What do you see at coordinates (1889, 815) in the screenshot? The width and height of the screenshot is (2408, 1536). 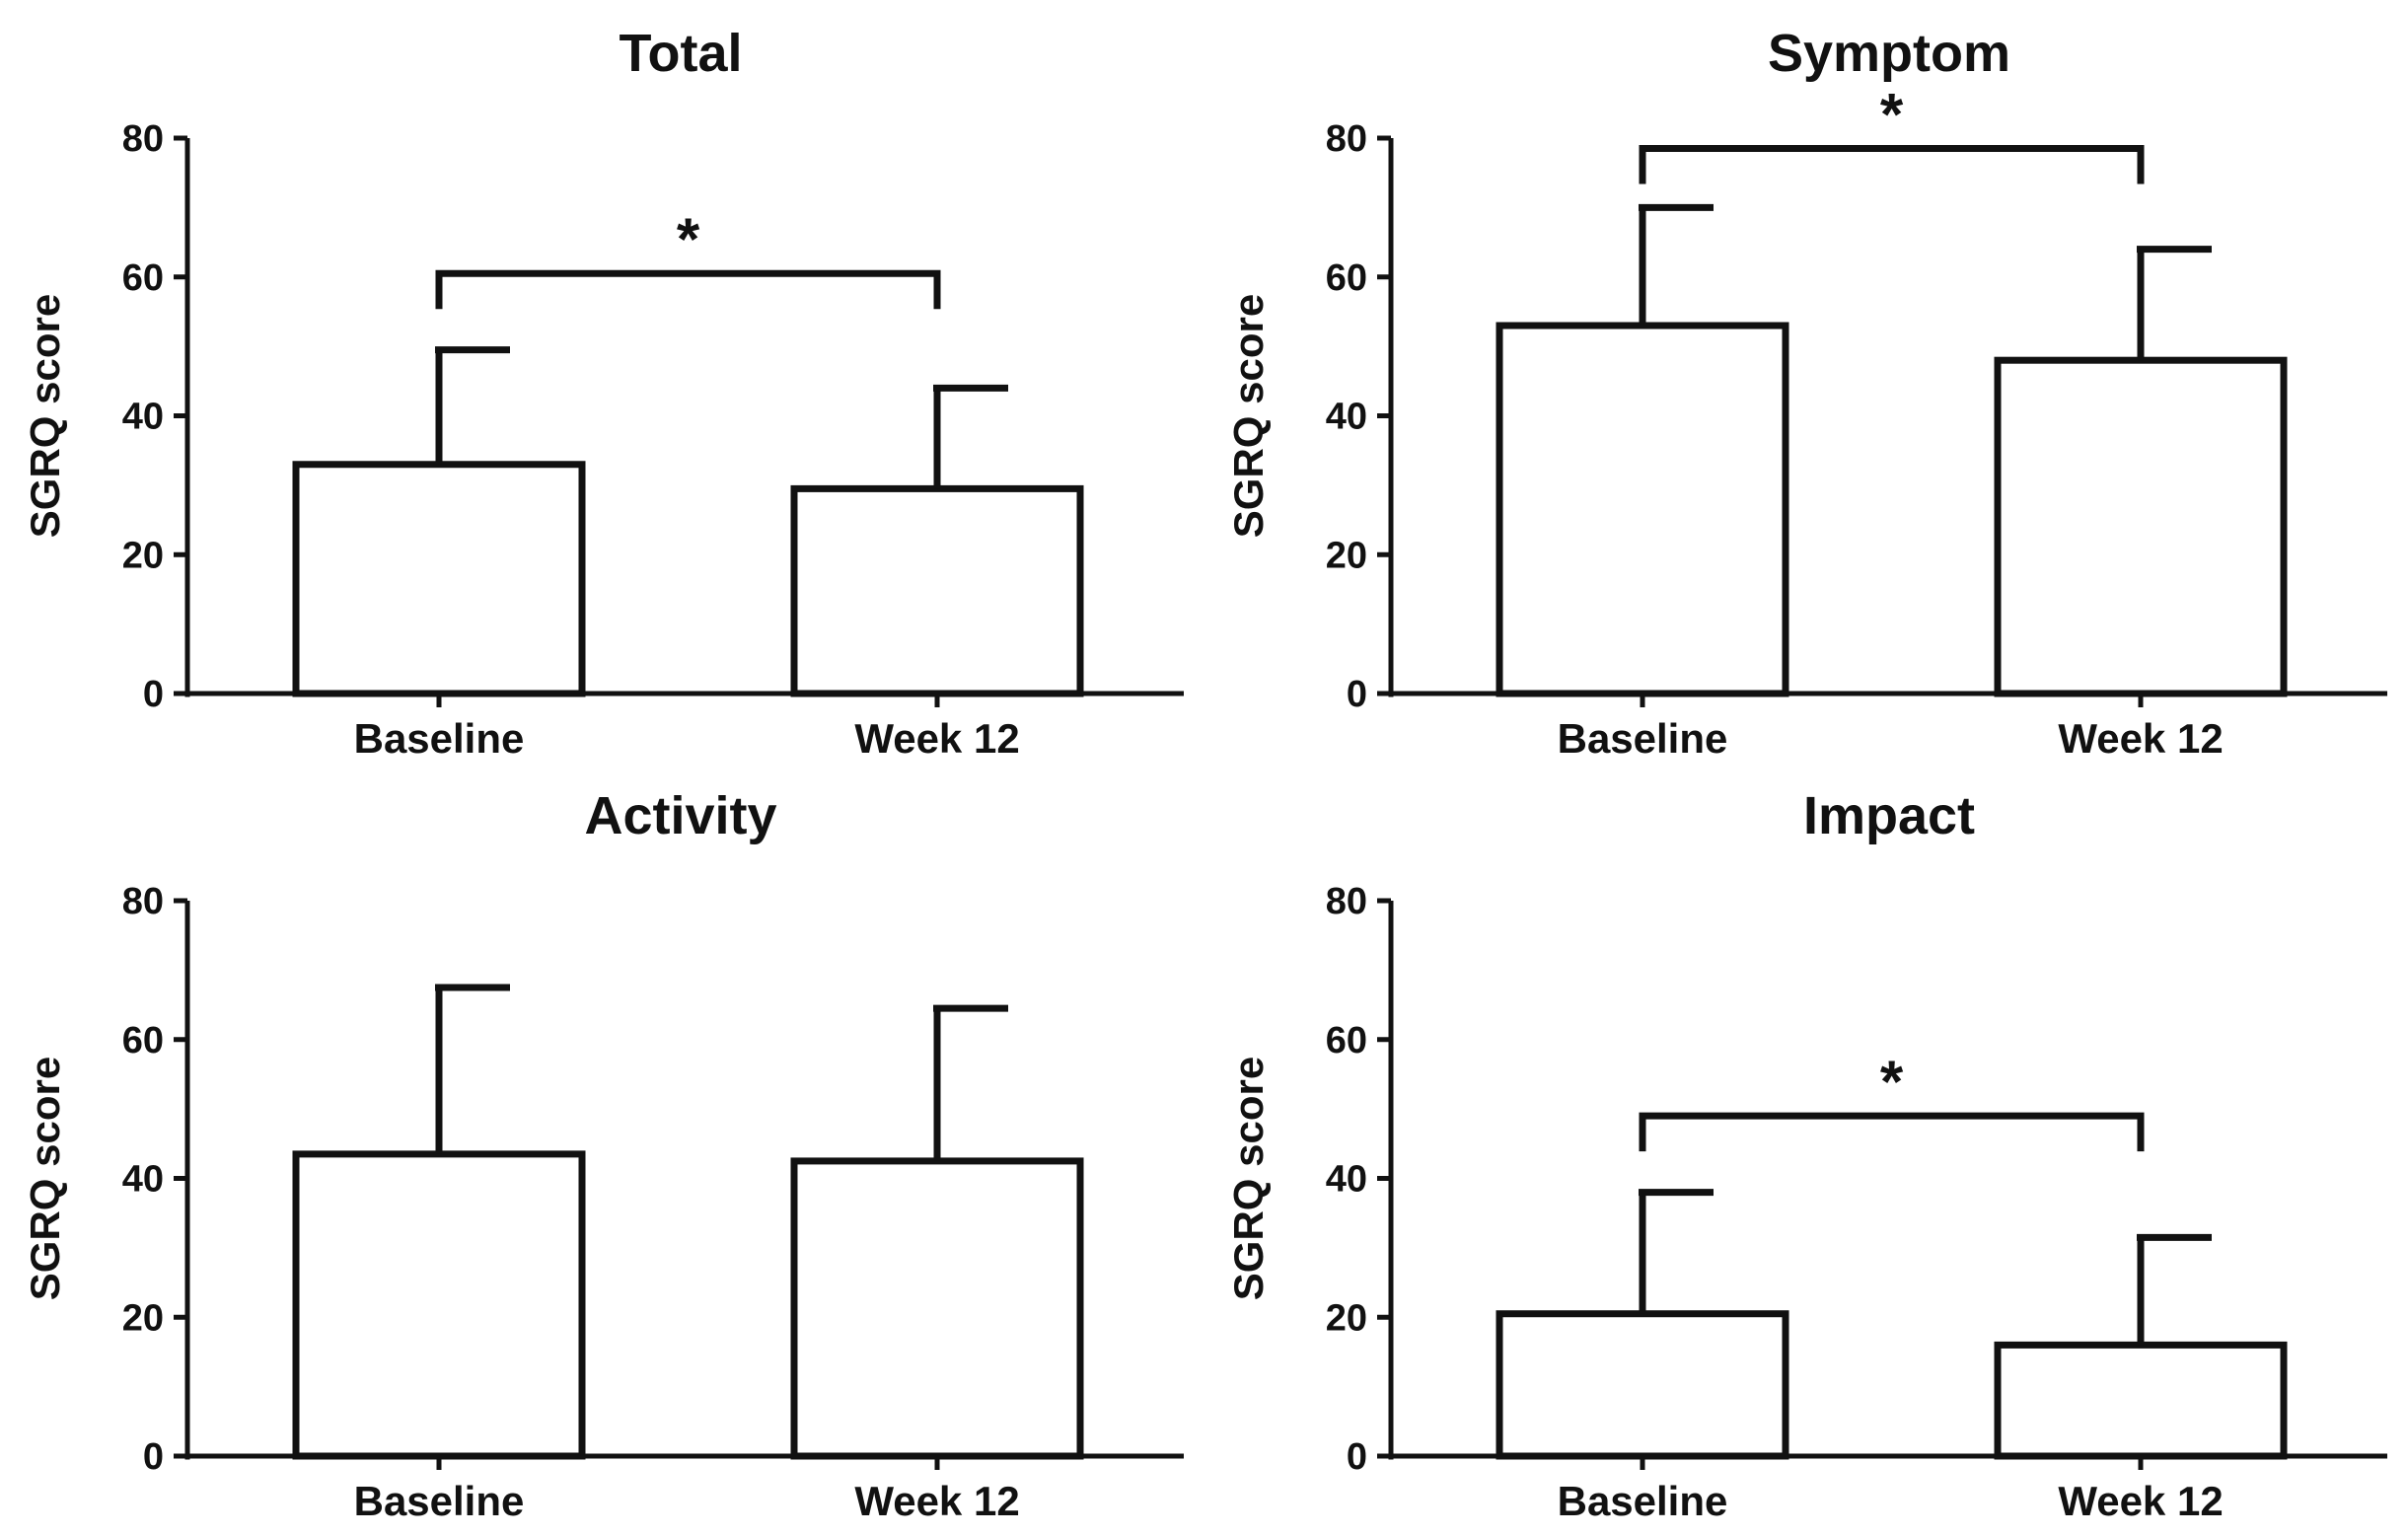 I see `chart-title: Impact` at bounding box center [1889, 815].